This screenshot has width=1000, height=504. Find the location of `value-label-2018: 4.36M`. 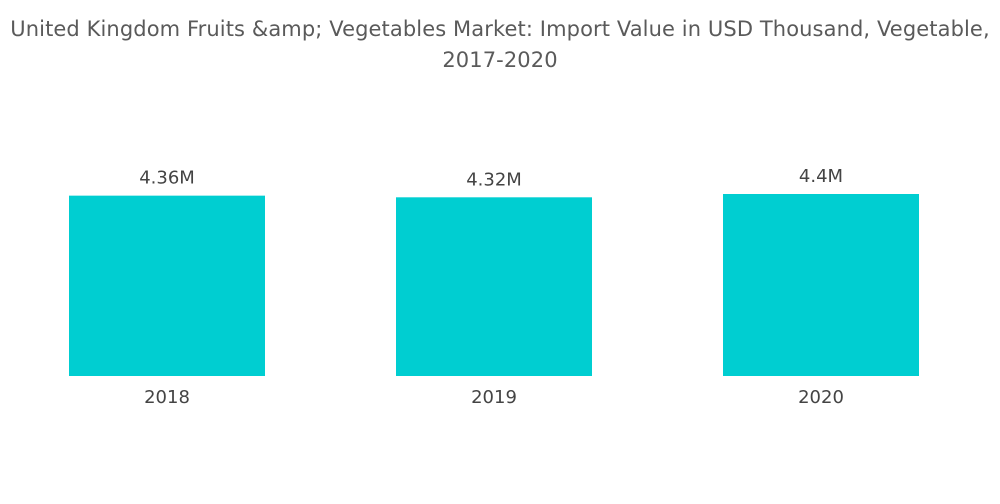

value-label-2018: 4.36M is located at coordinates (167, 178).